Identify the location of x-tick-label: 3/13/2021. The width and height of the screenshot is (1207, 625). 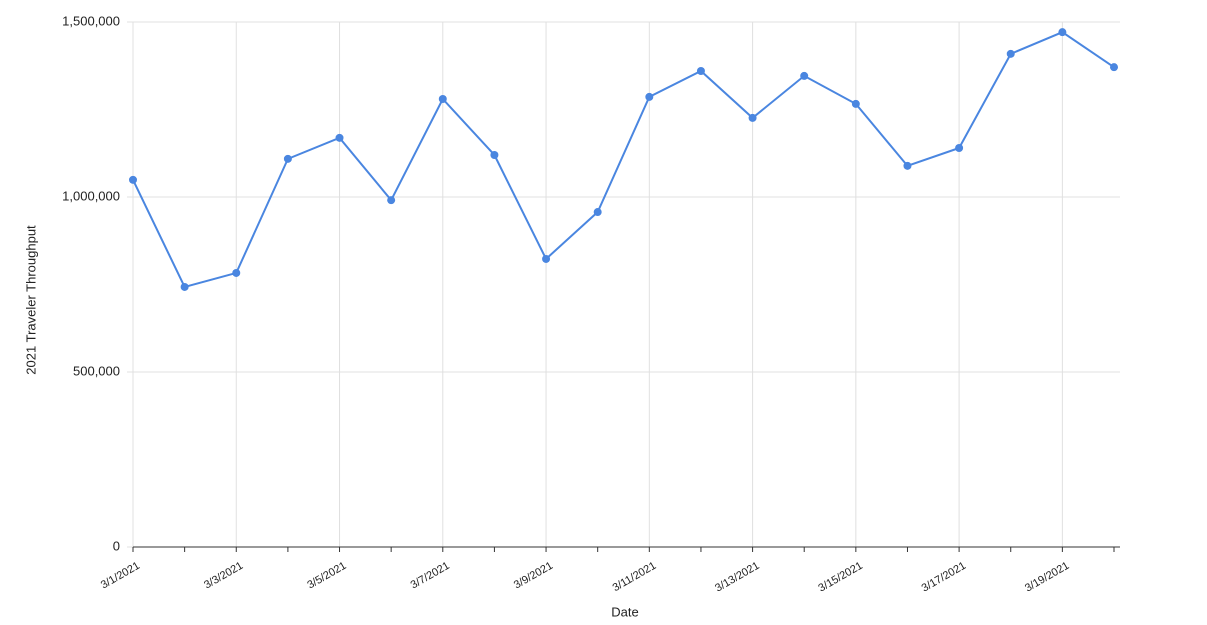
(737, 577).